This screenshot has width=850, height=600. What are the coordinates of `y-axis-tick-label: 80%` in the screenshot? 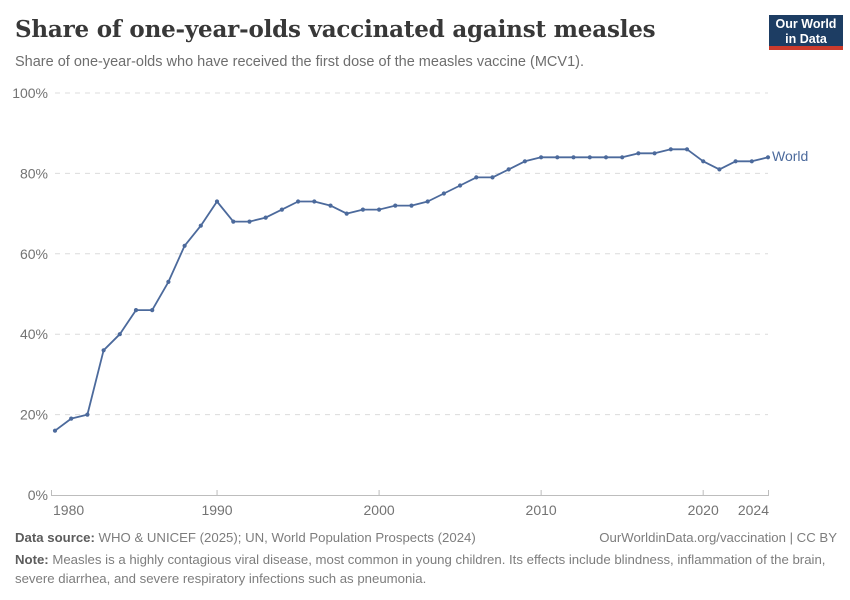 It's located at (34, 173).